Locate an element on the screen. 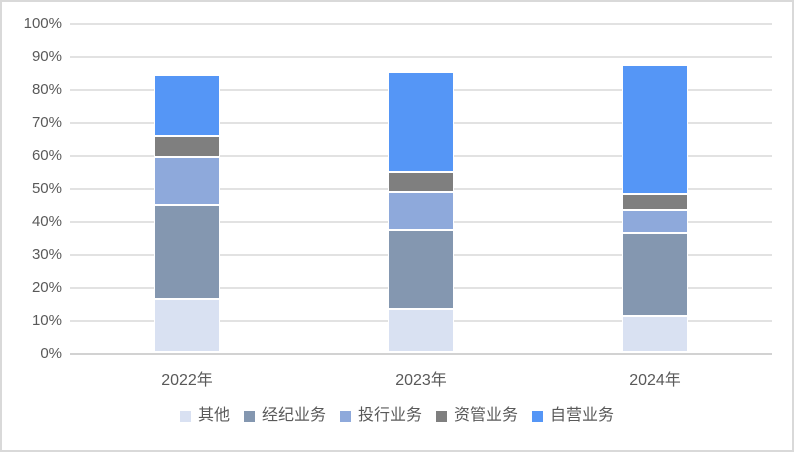  bar-2022年 is located at coordinates (187, 213).